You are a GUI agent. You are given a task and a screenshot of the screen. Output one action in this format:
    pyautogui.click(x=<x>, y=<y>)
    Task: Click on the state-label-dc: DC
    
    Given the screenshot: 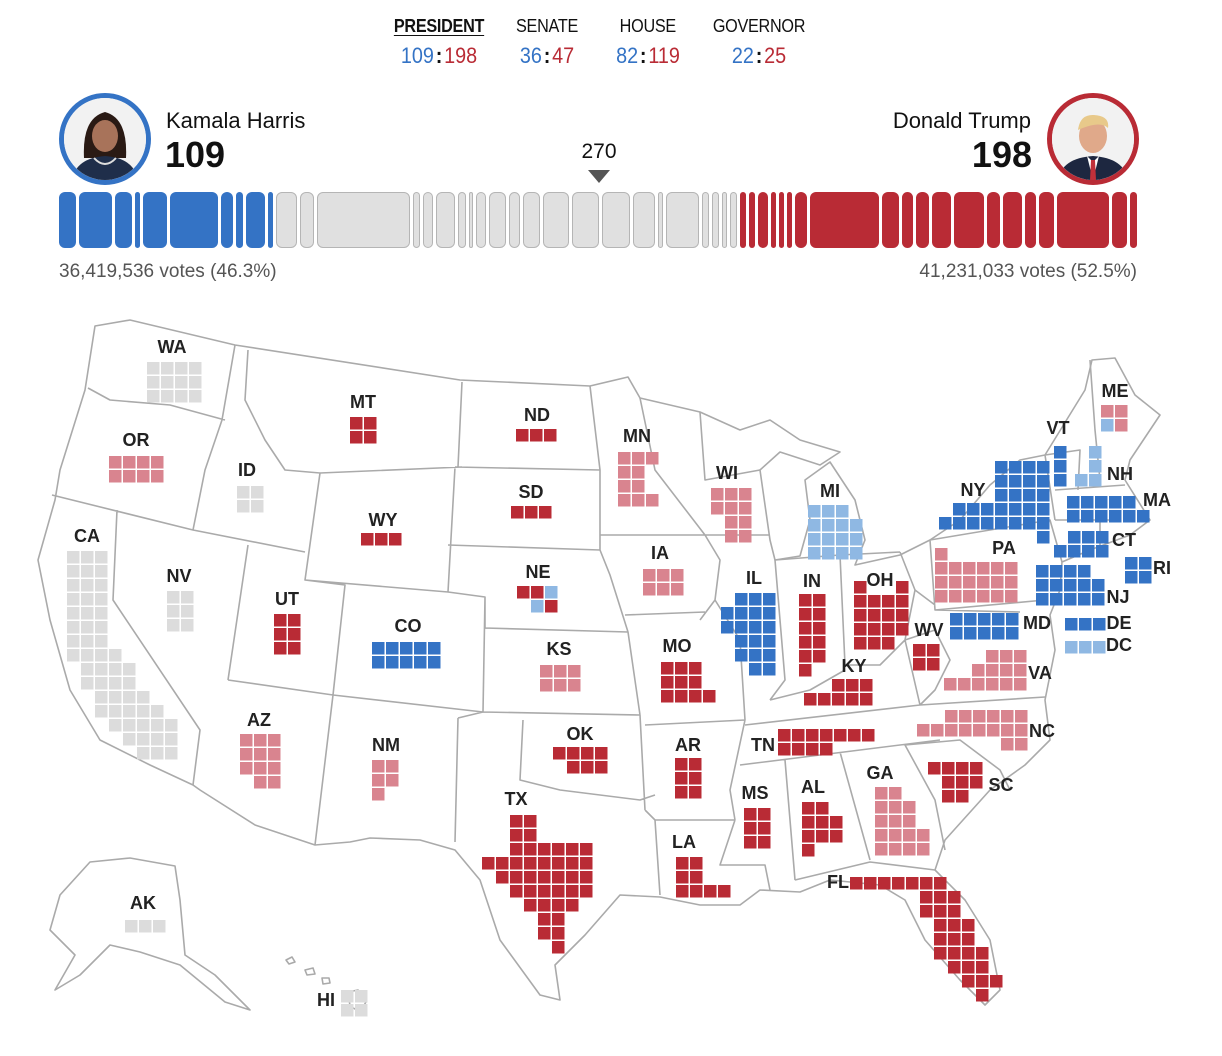 What is the action you would take?
    pyautogui.click(x=1119, y=645)
    